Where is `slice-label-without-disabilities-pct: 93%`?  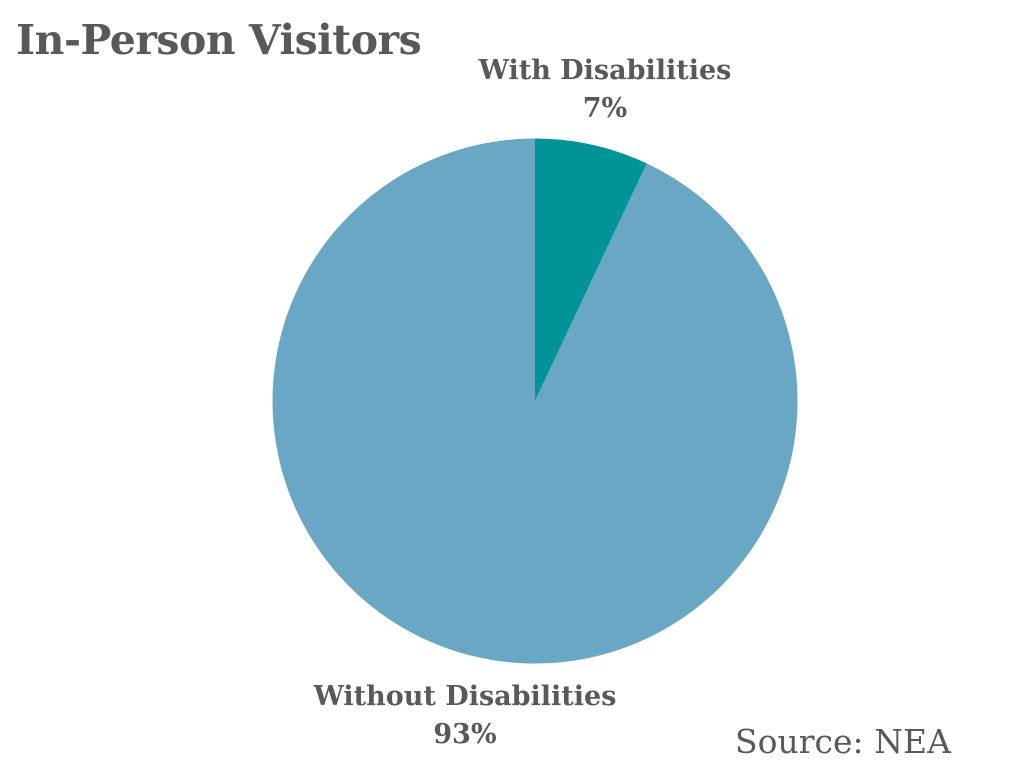
slice-label-without-disabilities-pct: 93% is located at coordinates (465, 734).